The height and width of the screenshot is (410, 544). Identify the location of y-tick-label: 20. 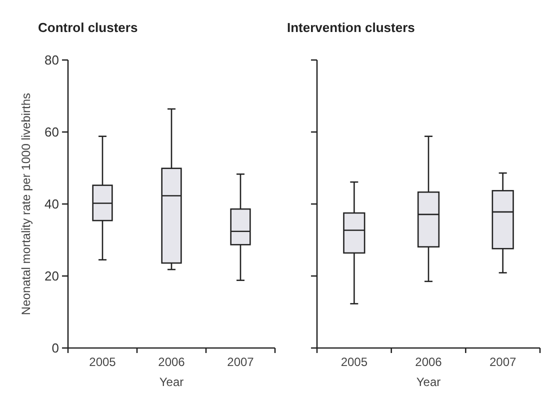
(51, 276).